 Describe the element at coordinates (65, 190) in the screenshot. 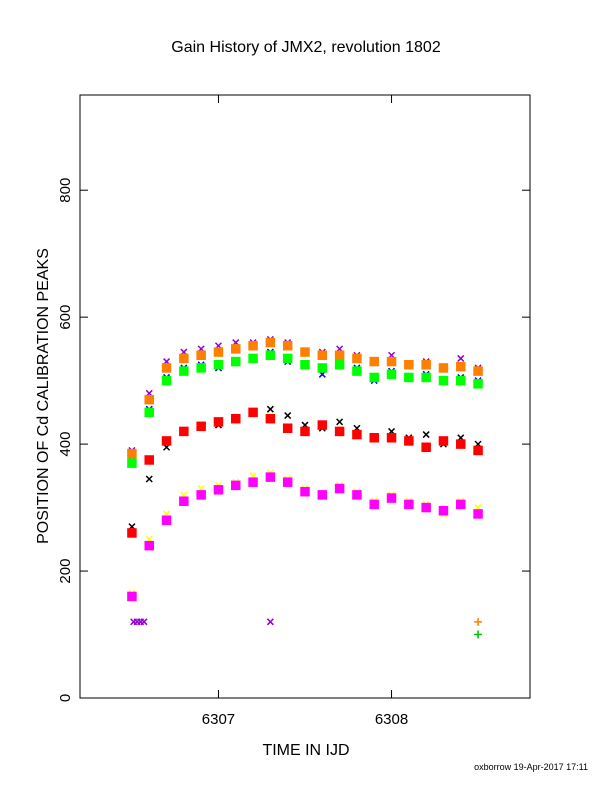

I see `y-tick-label: 800` at that location.